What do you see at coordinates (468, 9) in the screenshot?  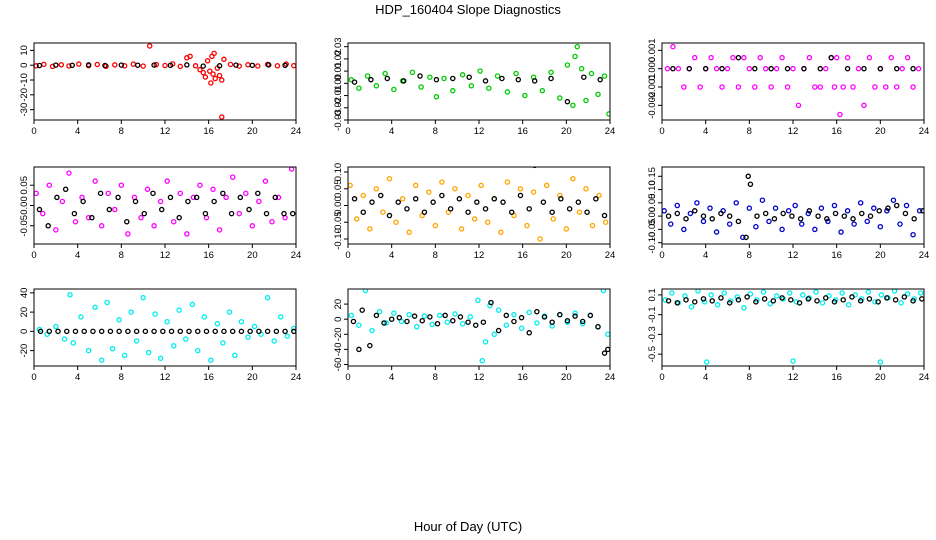 I see `figure-title: HDP_160404 Slope Diagnostics` at bounding box center [468, 9].